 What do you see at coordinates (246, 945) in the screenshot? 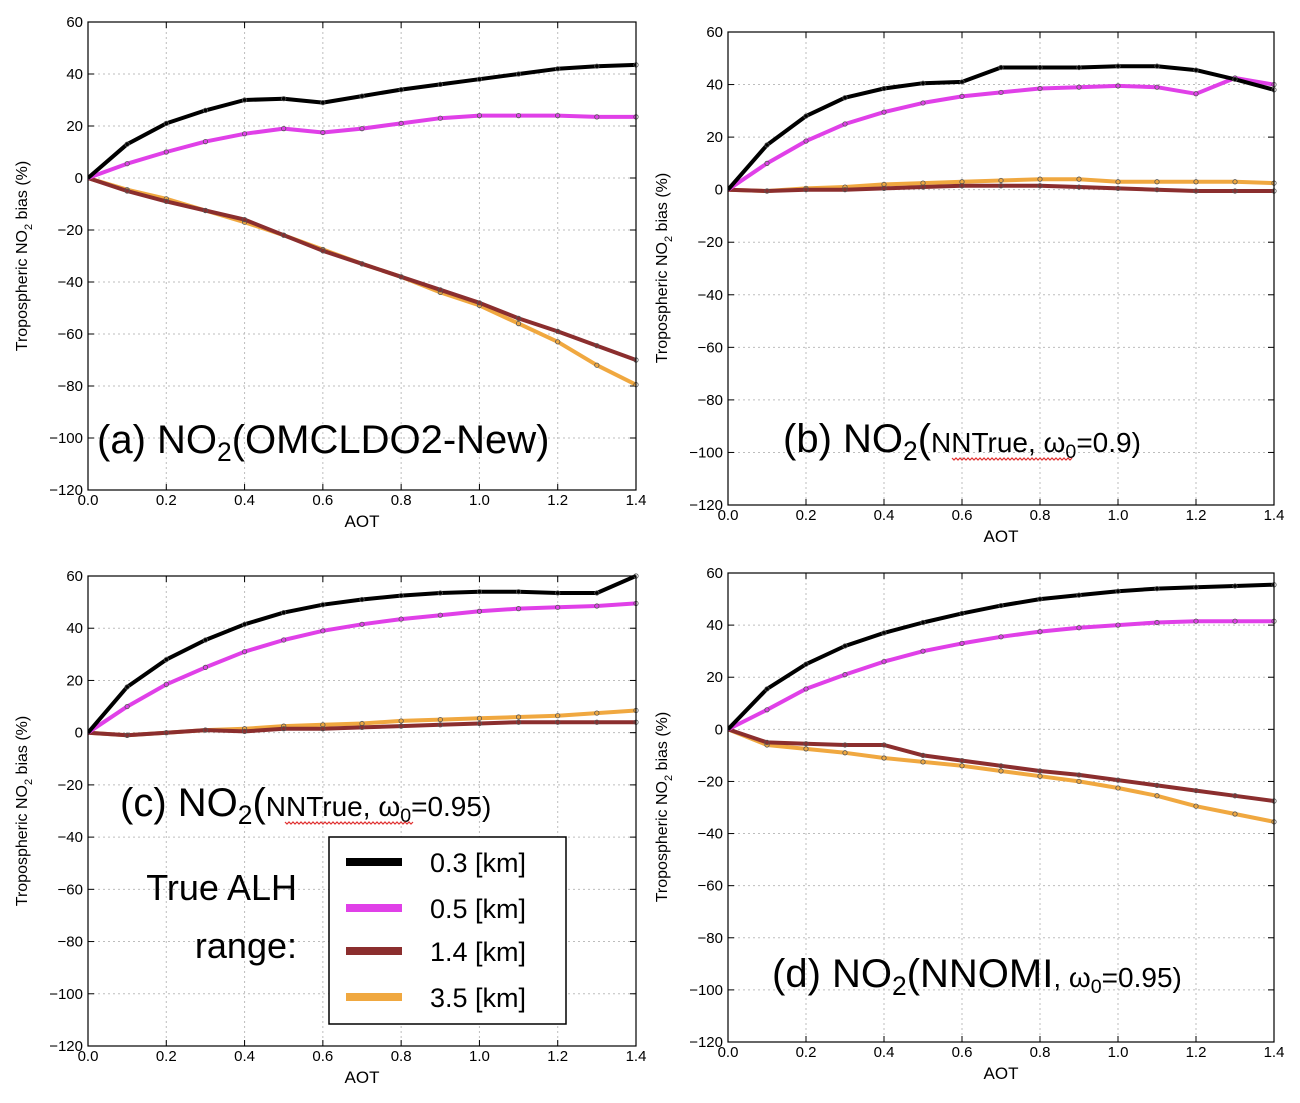
I see `legend-heading: range:` at bounding box center [246, 945].